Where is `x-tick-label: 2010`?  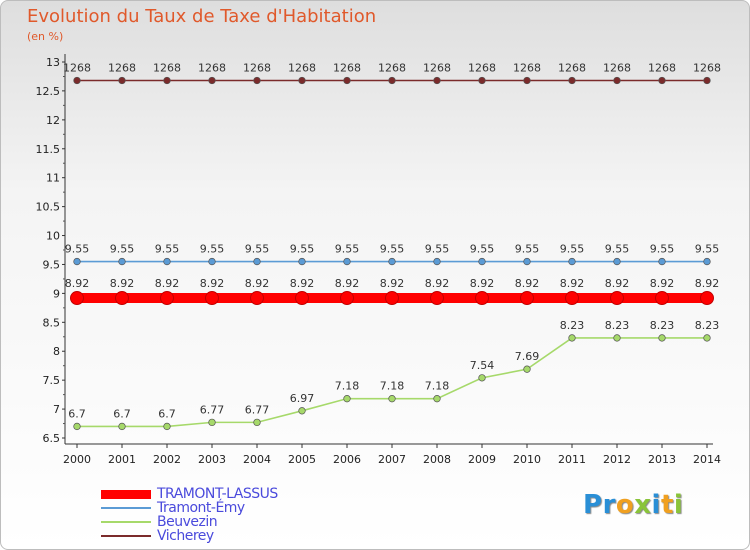
x-tick-label: 2010 is located at coordinates (527, 459).